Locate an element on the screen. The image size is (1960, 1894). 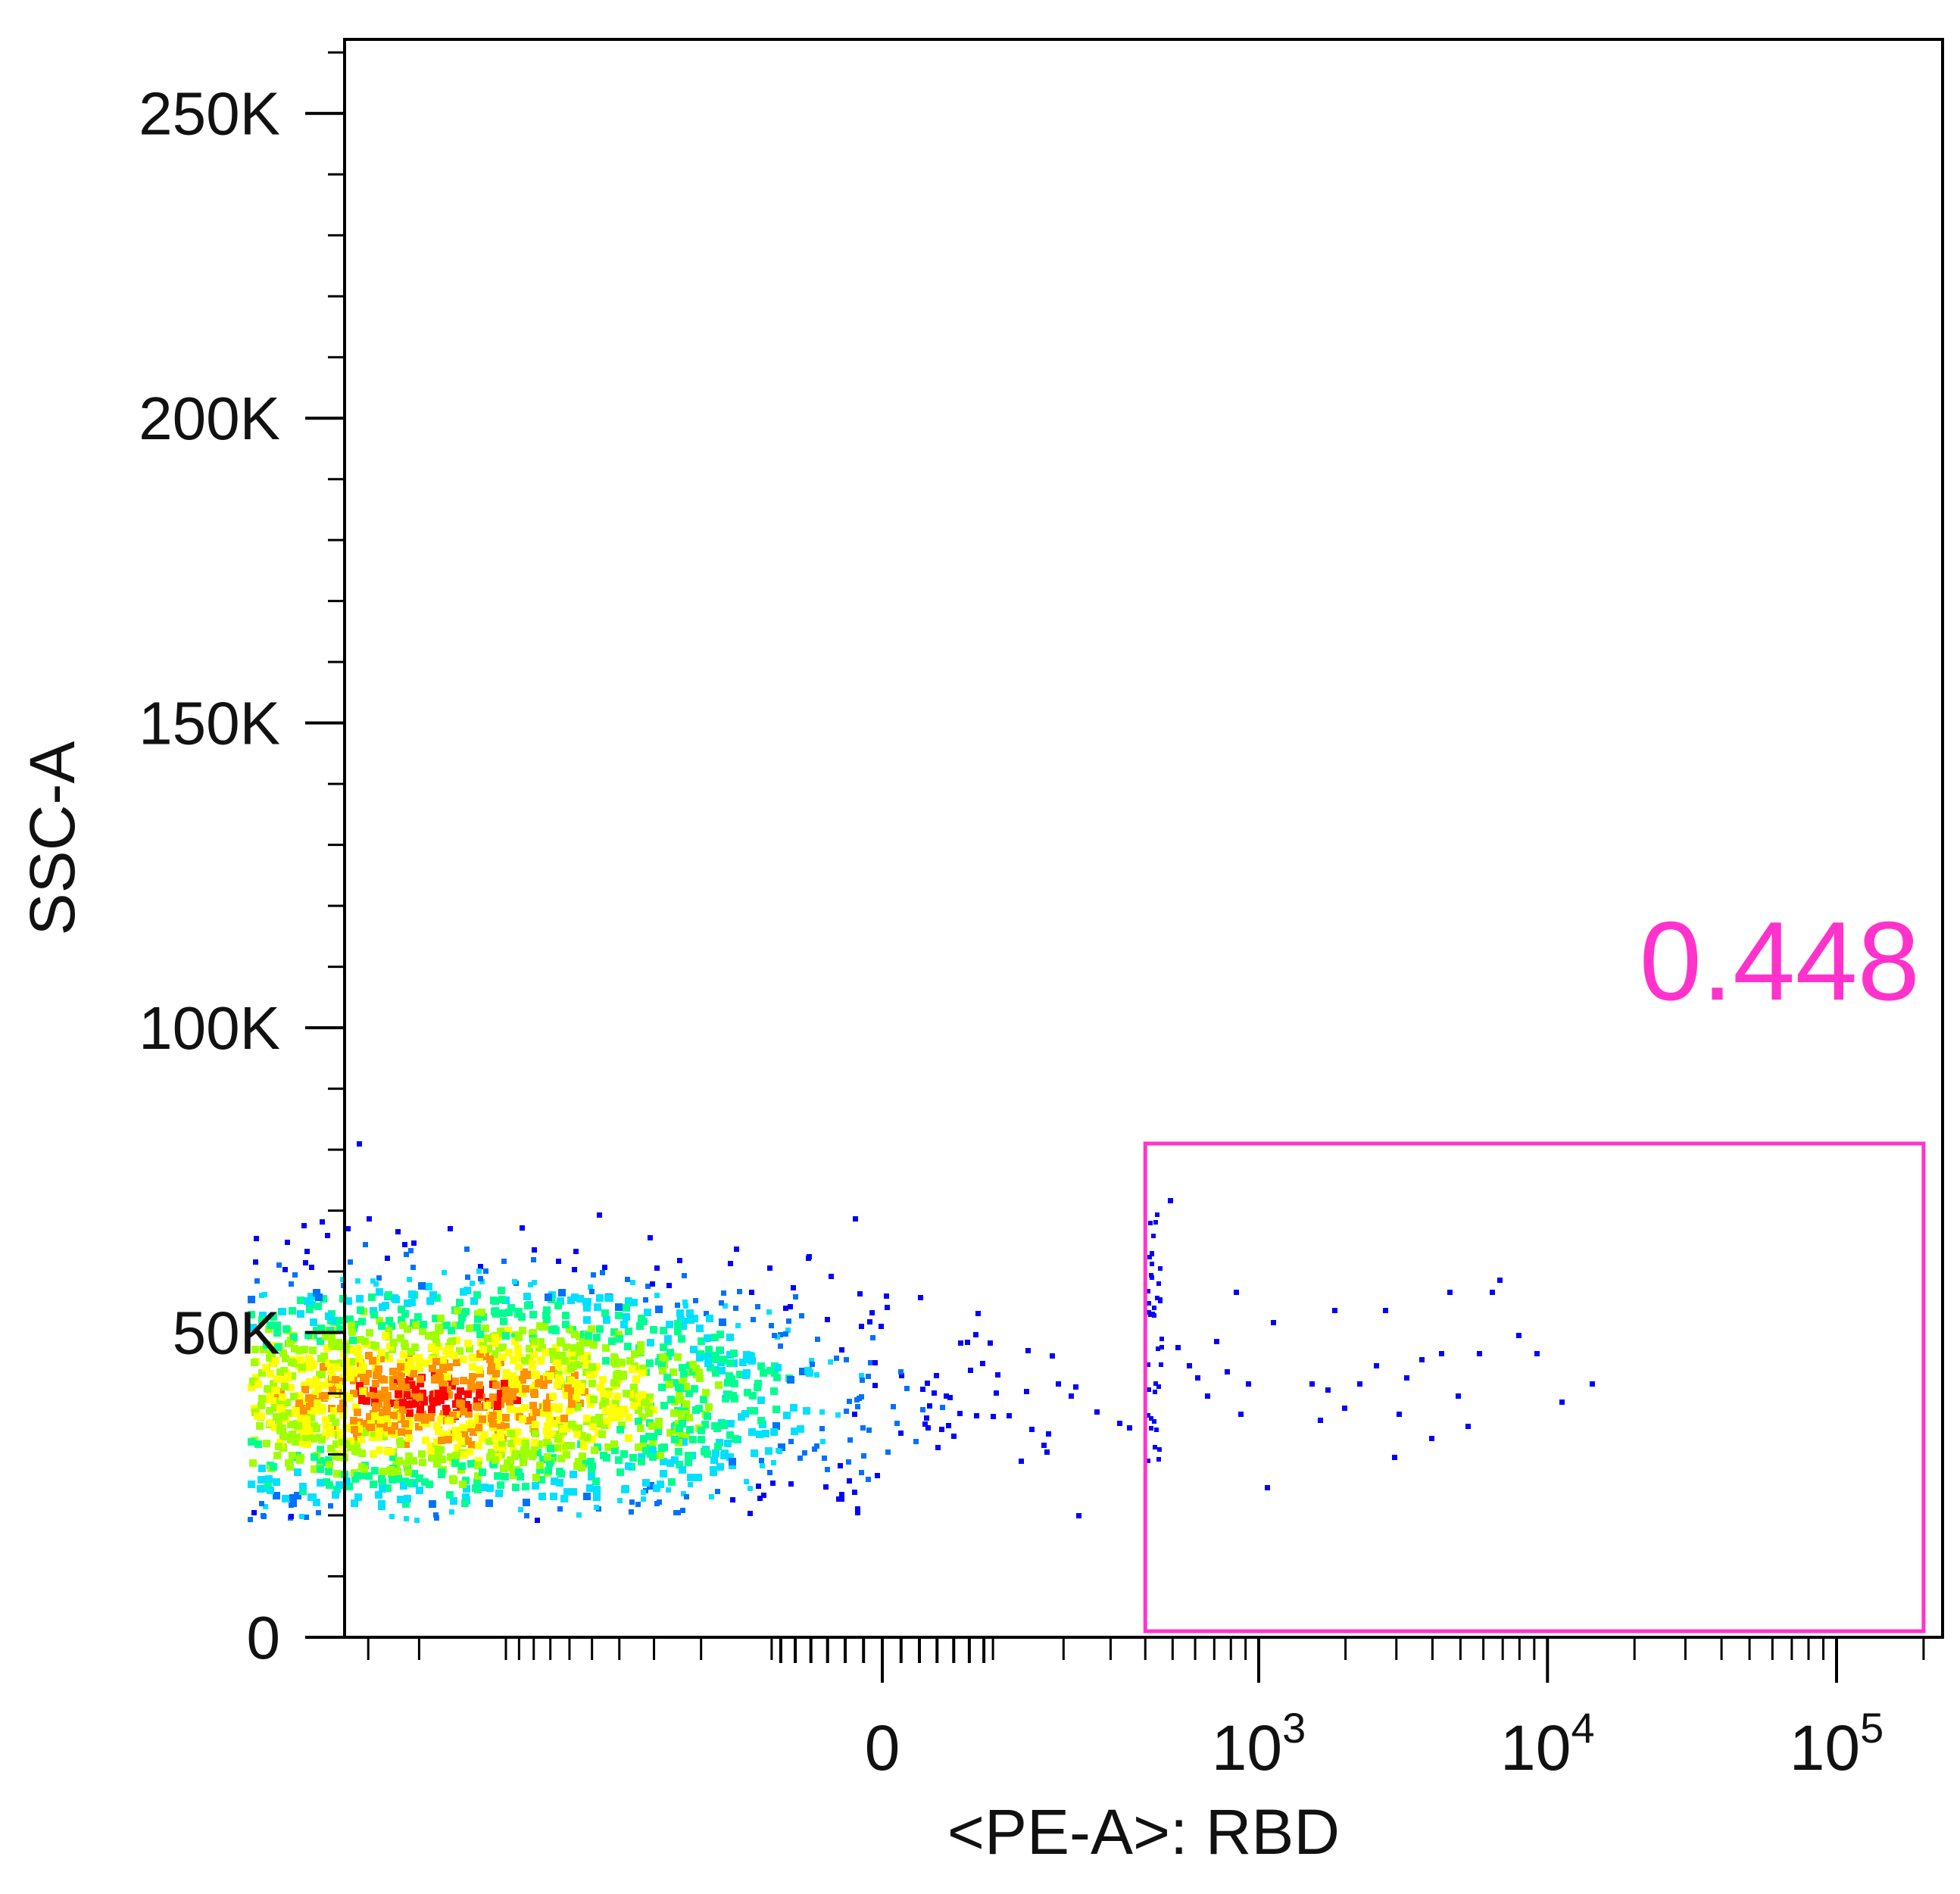
positive-gate is located at coordinates (1535, 1387).